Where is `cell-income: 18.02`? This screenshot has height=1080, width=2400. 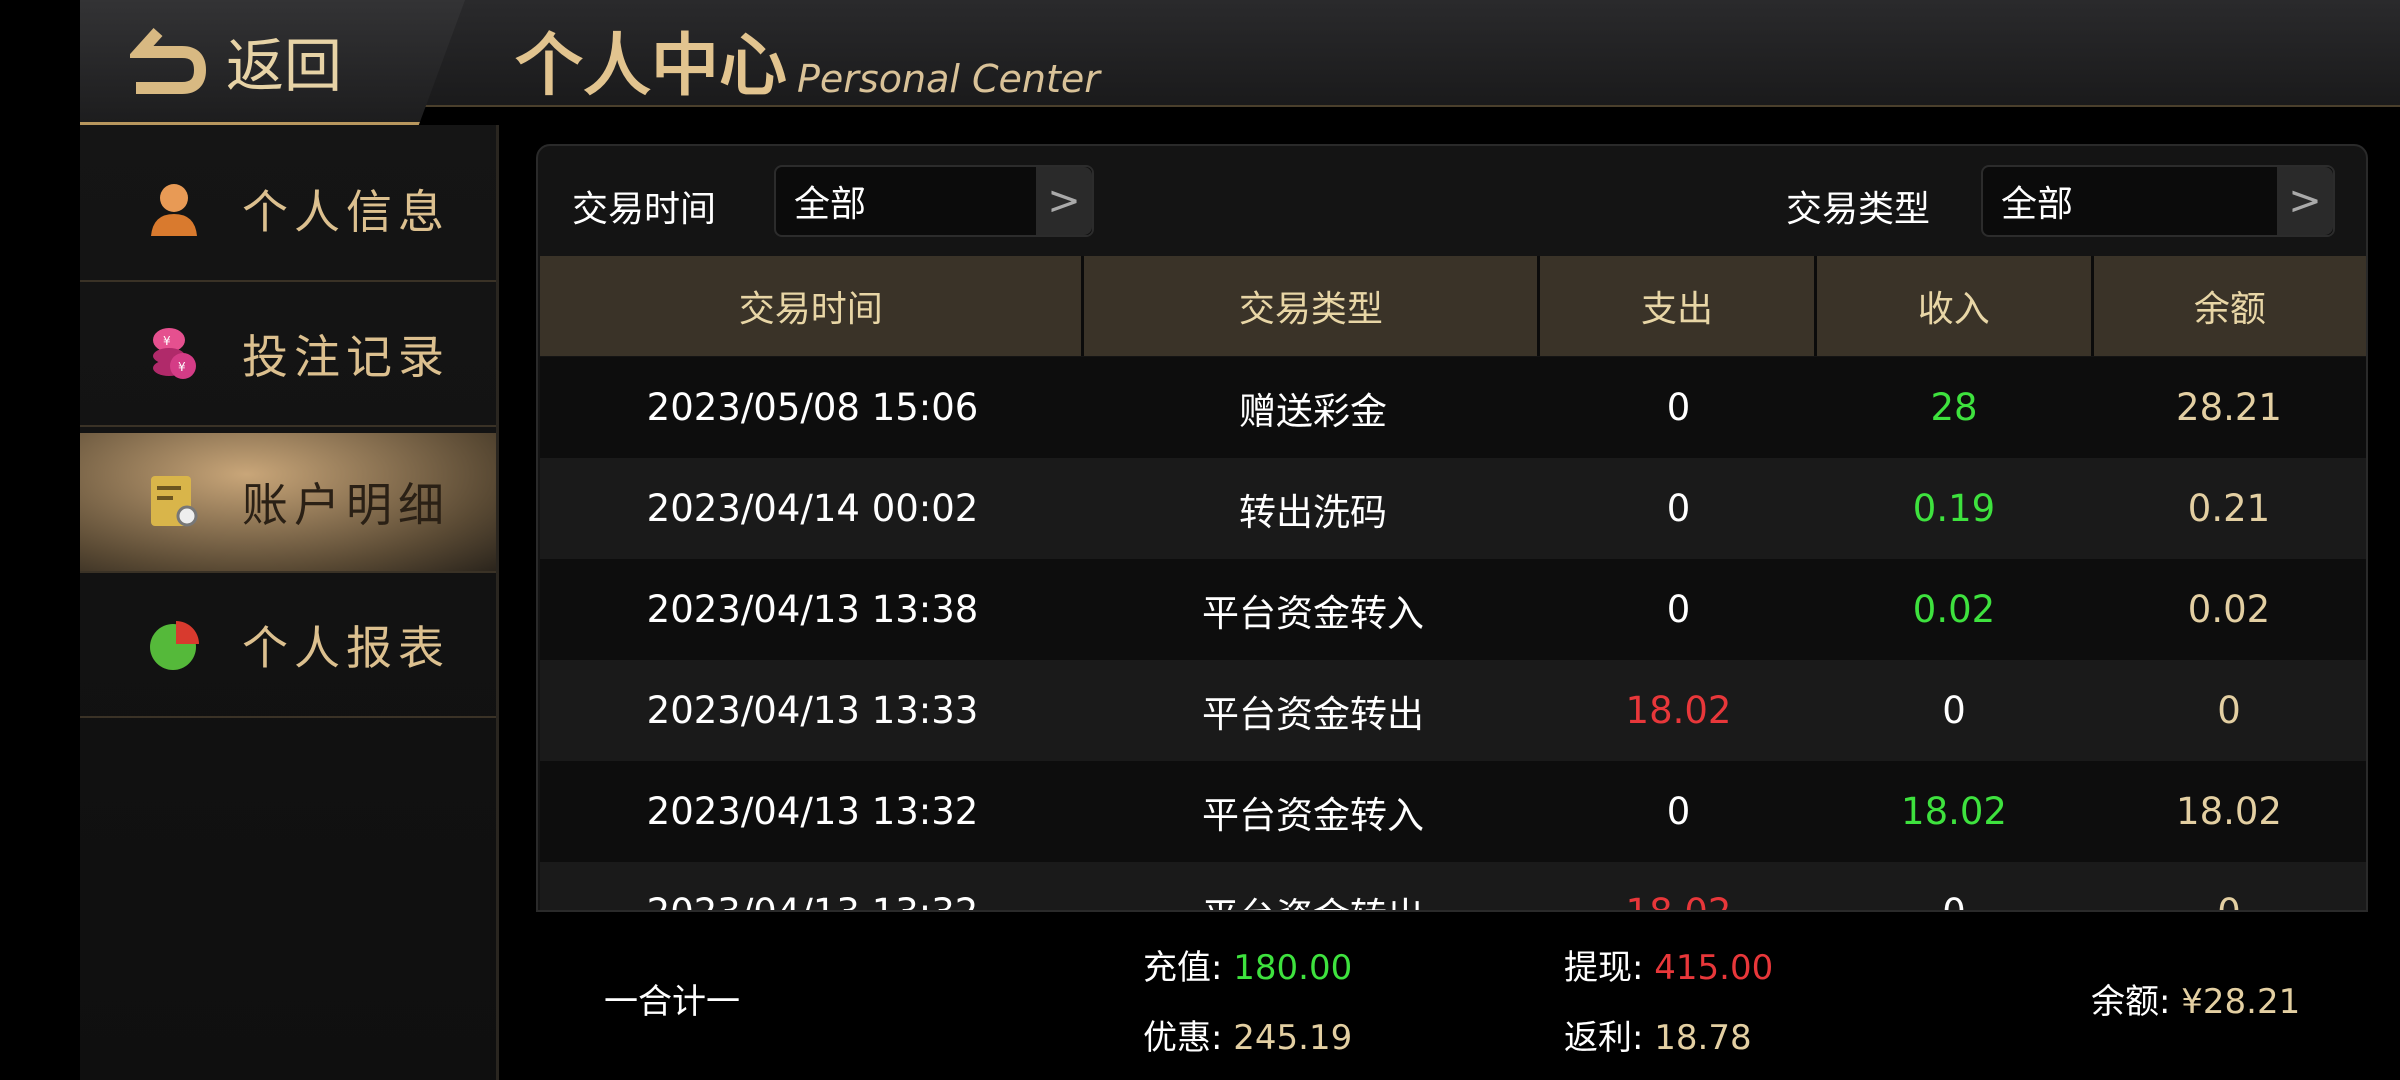
cell-income: 18.02 is located at coordinates (1954, 811).